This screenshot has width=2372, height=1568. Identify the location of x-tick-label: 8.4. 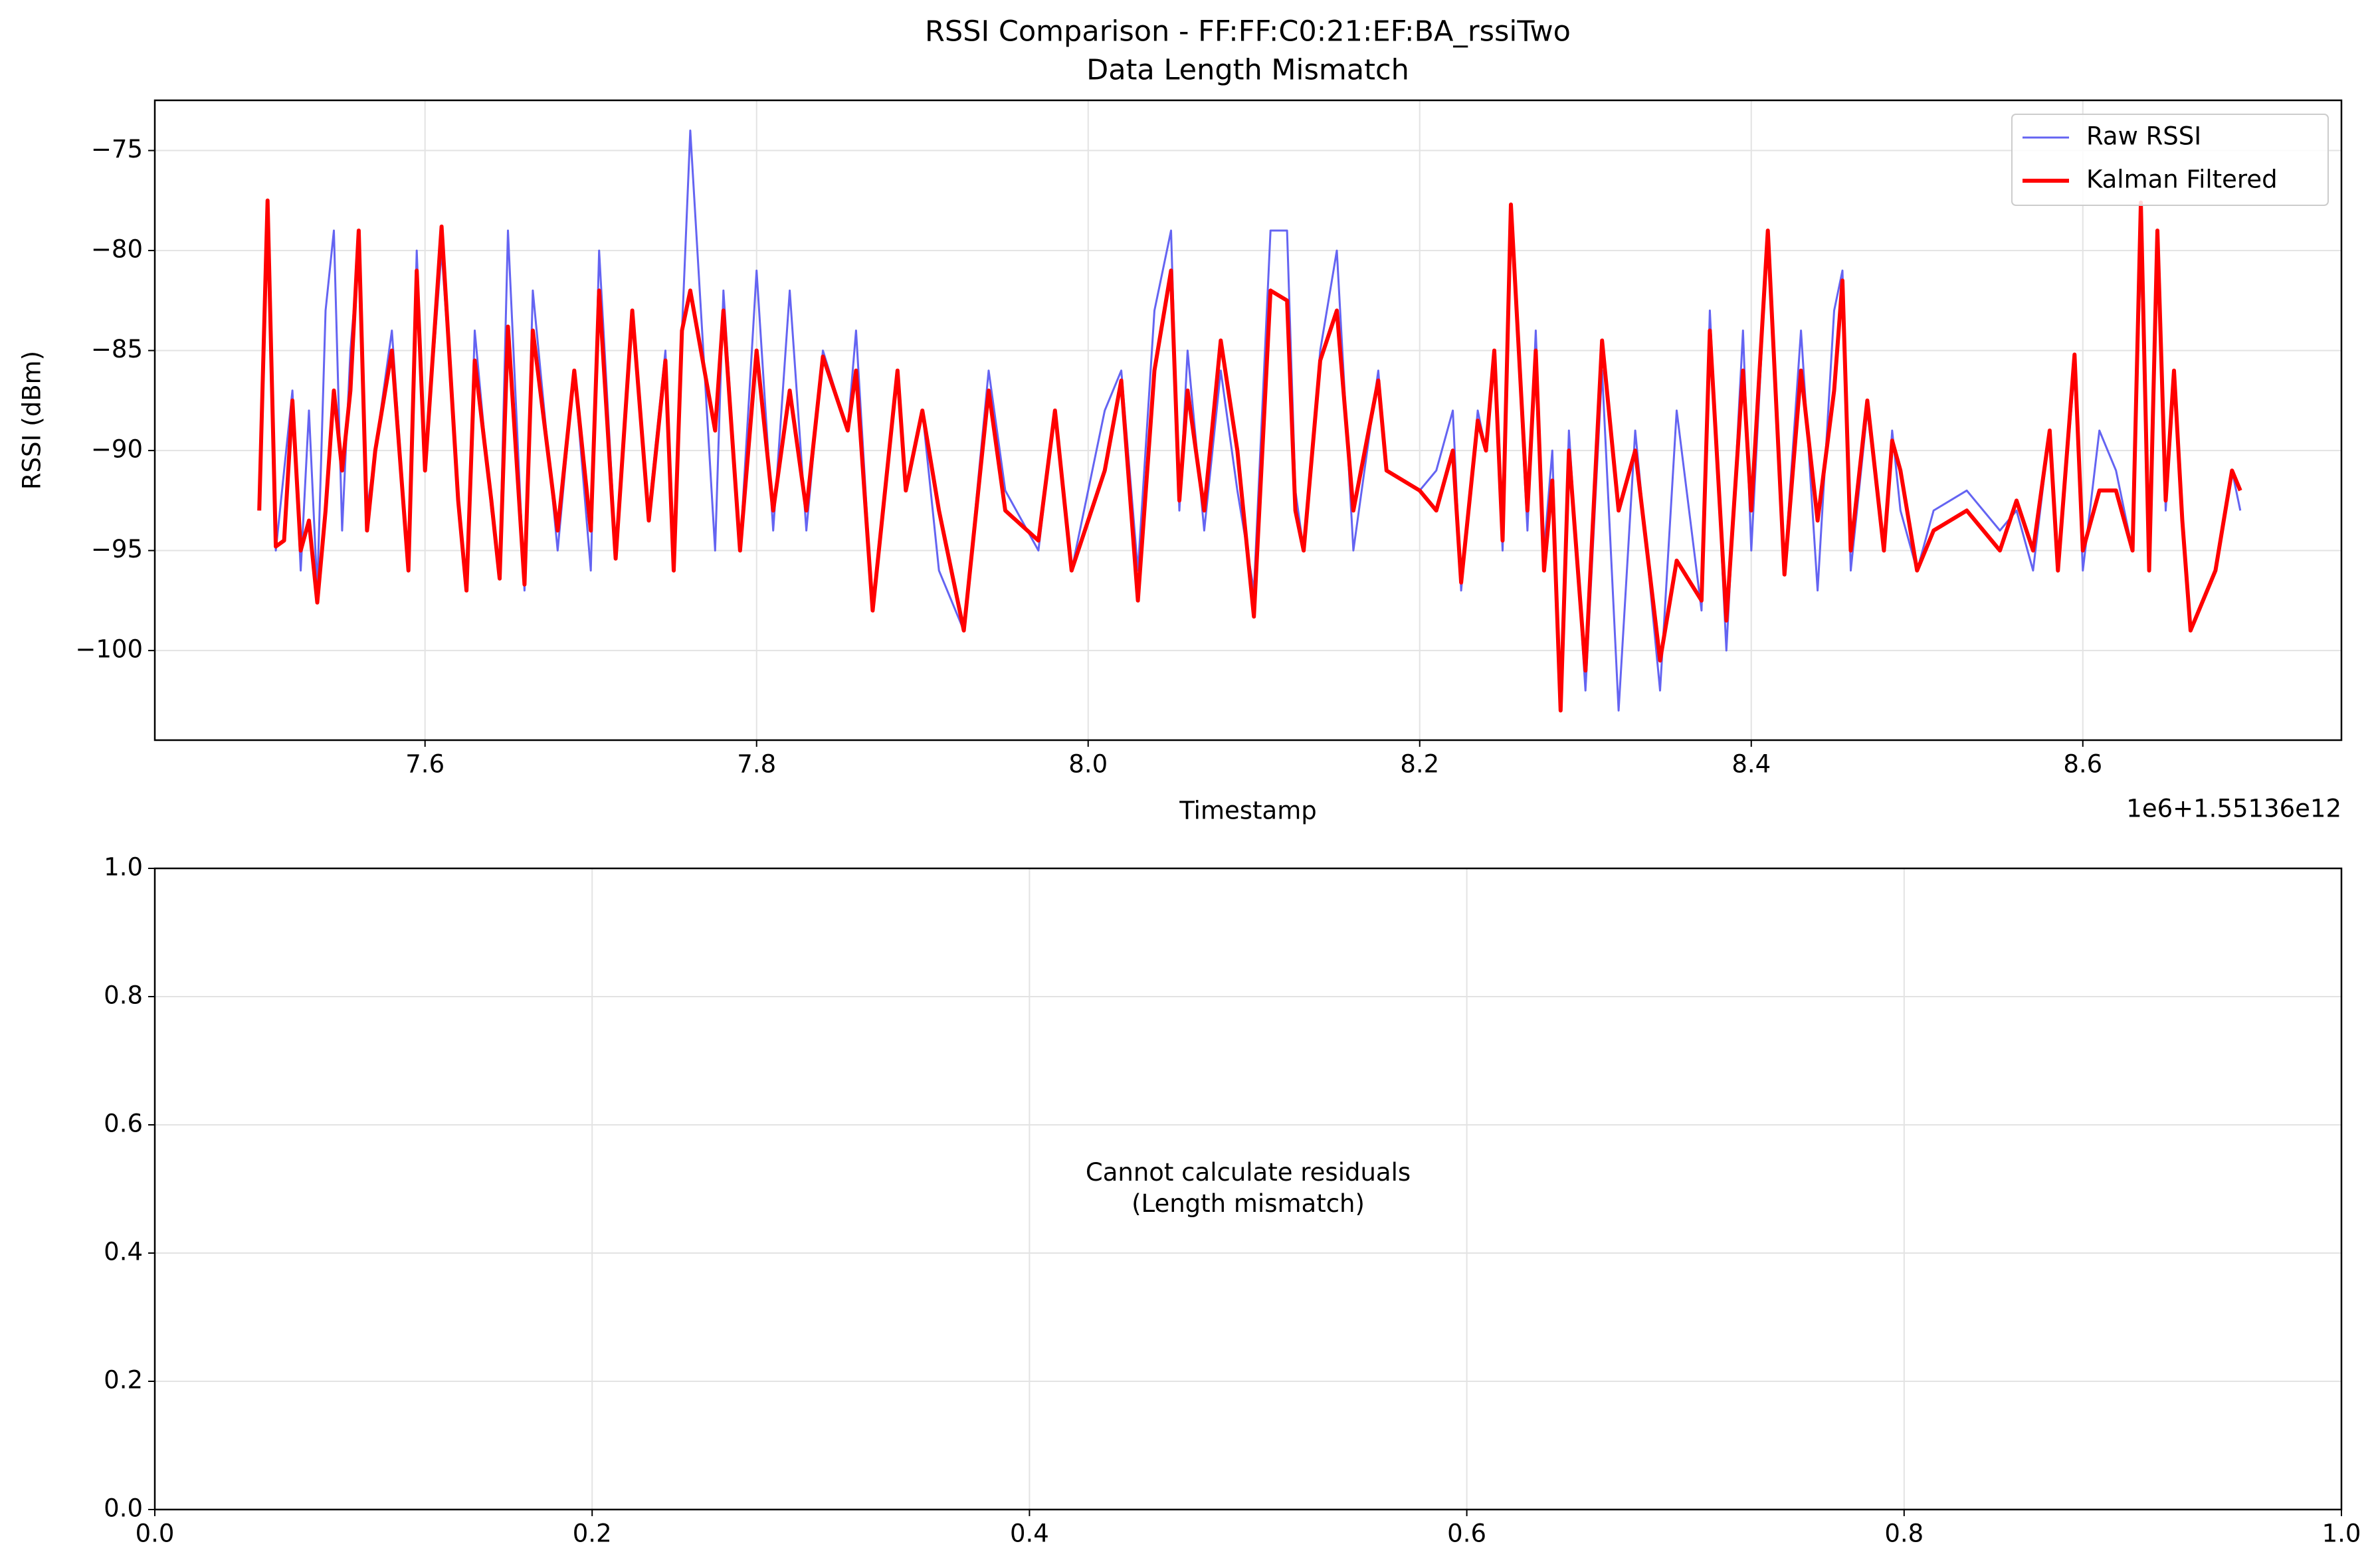
(1751, 764).